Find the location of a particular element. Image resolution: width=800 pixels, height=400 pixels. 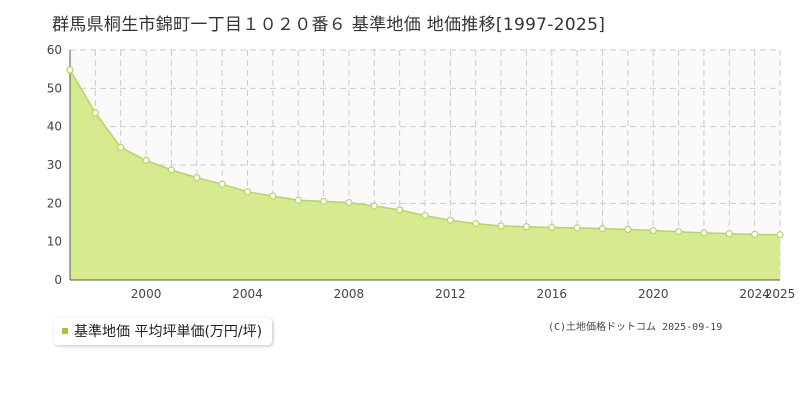

x-tick-label: 2024 is located at coordinates (754, 294).